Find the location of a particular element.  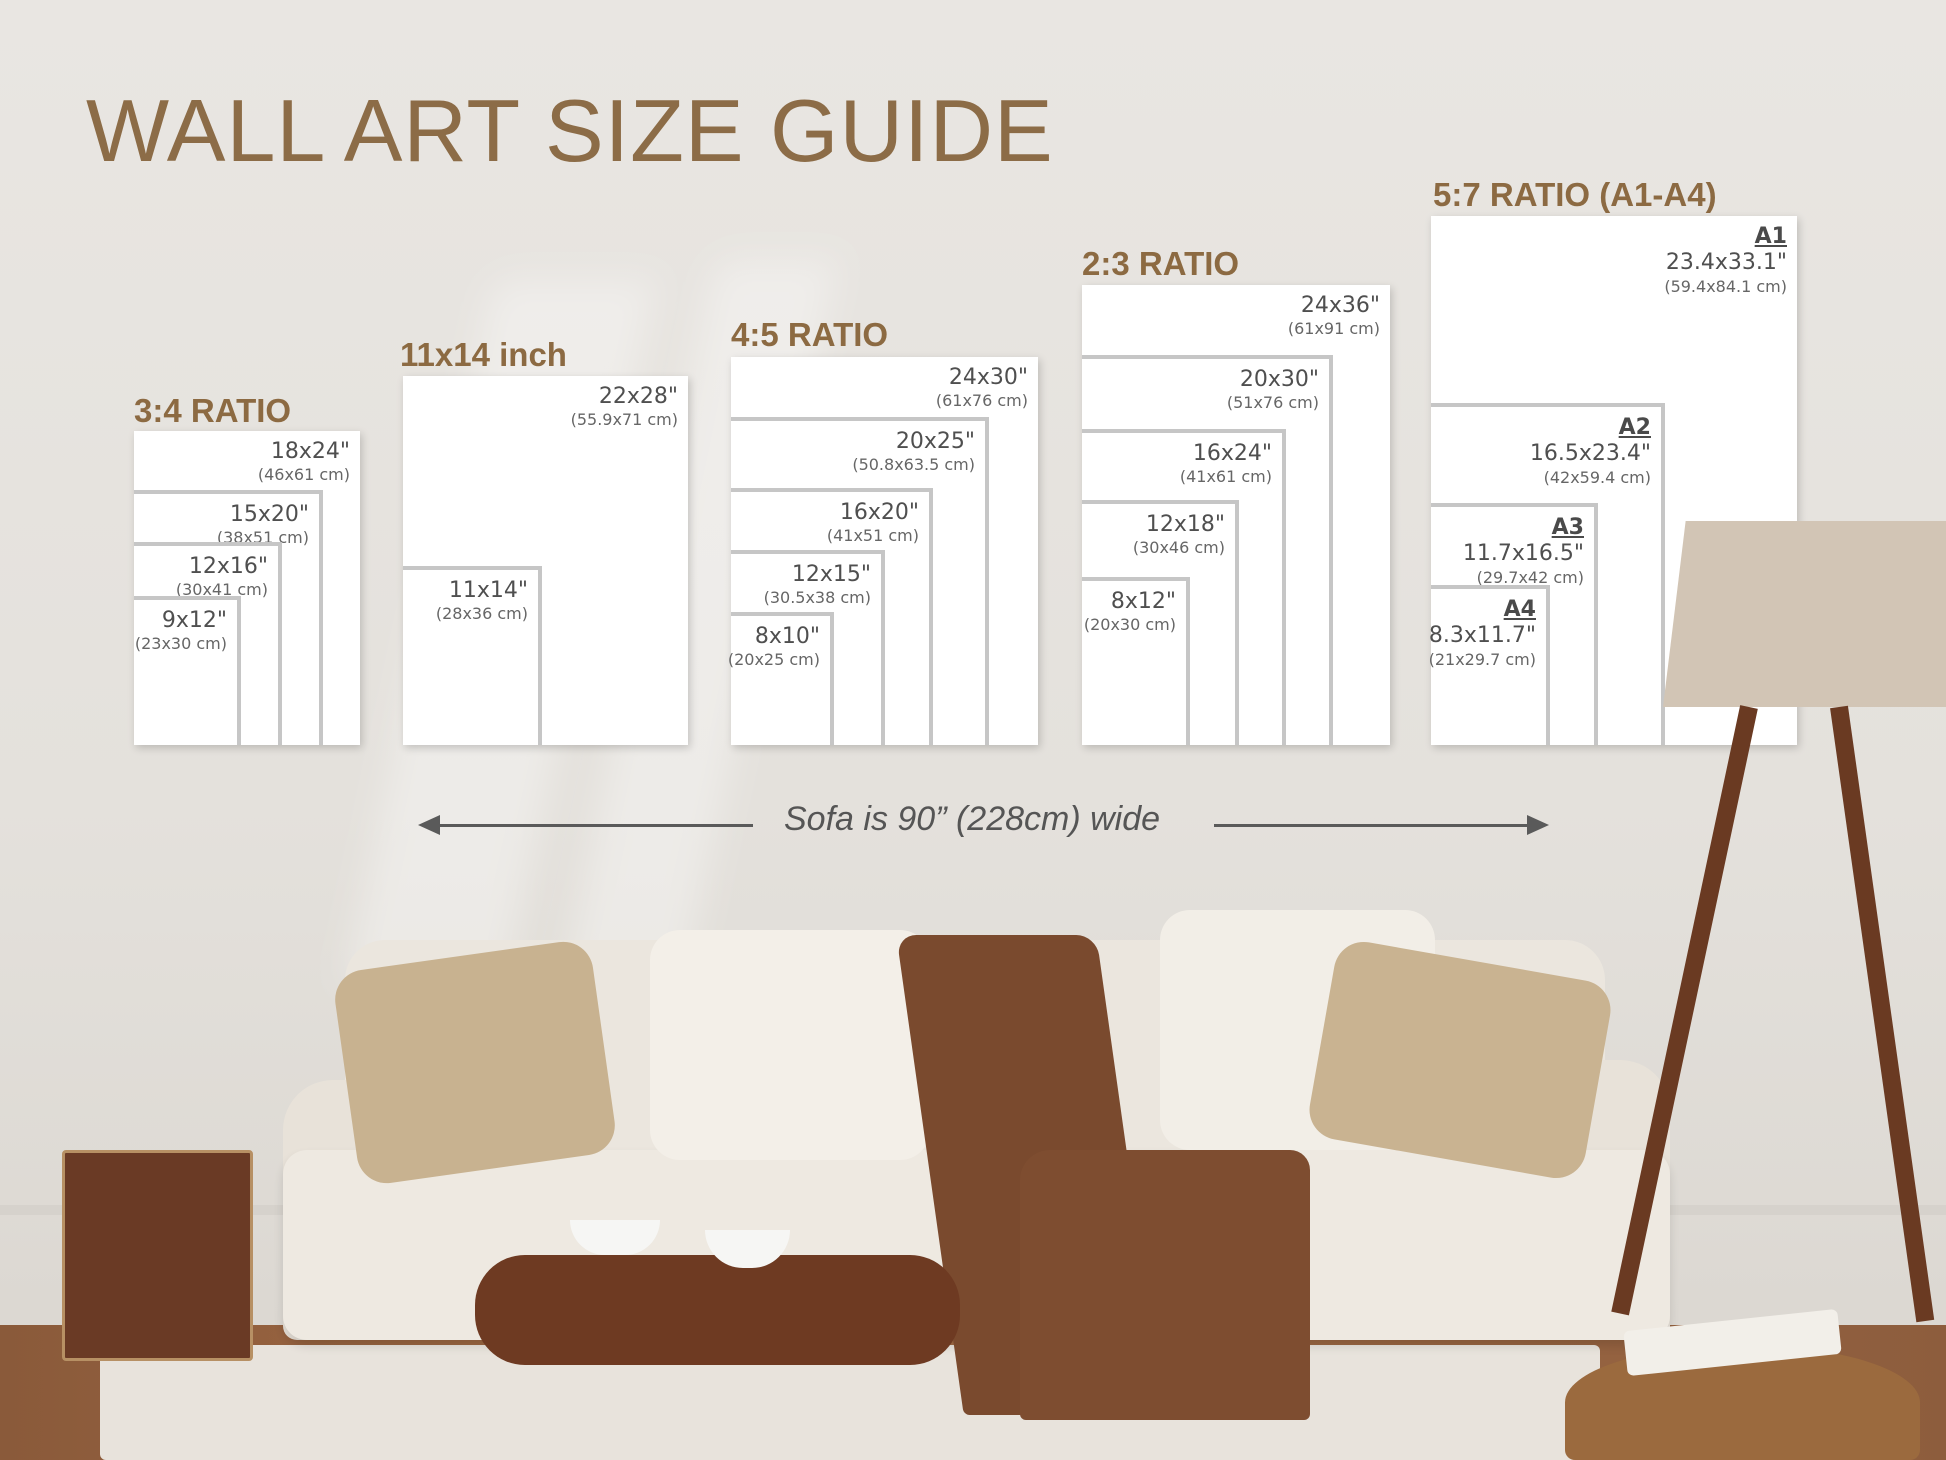

size-cm: (28x36 cm) is located at coordinates (481, 614).